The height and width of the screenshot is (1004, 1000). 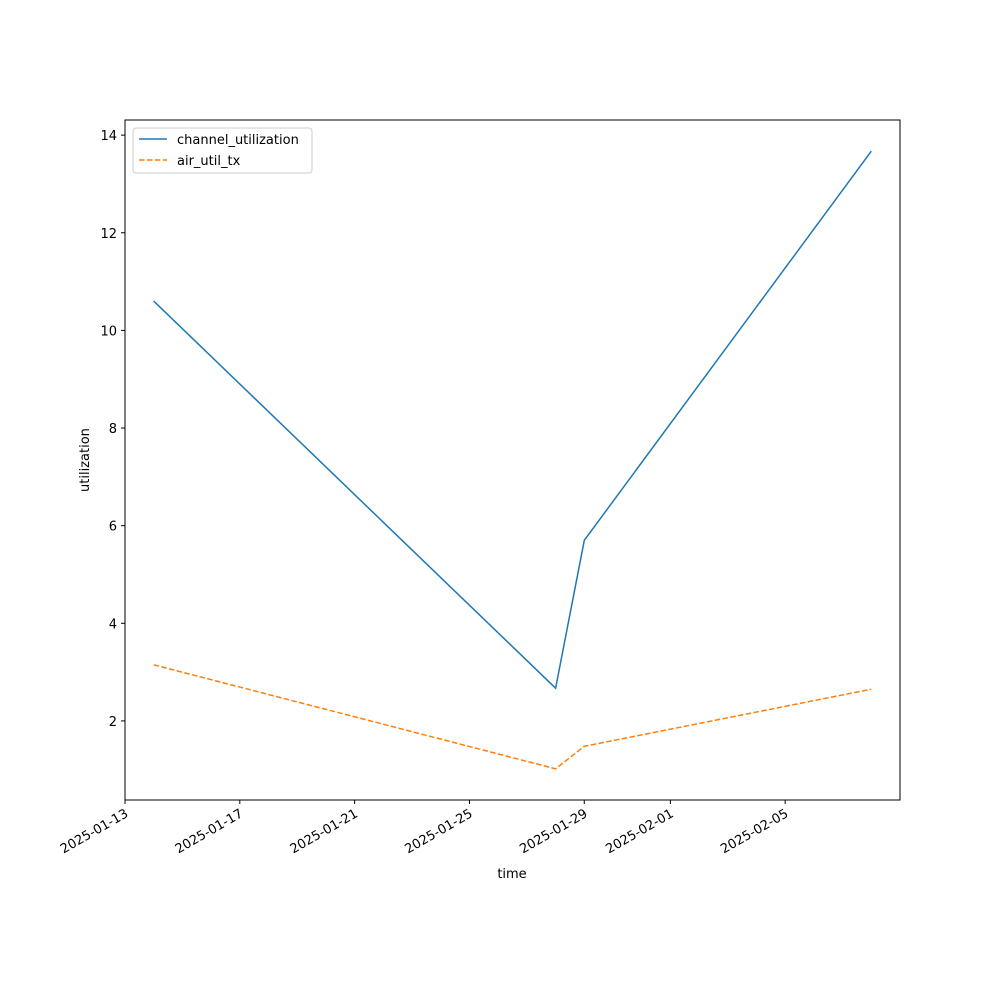 What do you see at coordinates (113, 722) in the screenshot?
I see `y-tick-label: 2` at bounding box center [113, 722].